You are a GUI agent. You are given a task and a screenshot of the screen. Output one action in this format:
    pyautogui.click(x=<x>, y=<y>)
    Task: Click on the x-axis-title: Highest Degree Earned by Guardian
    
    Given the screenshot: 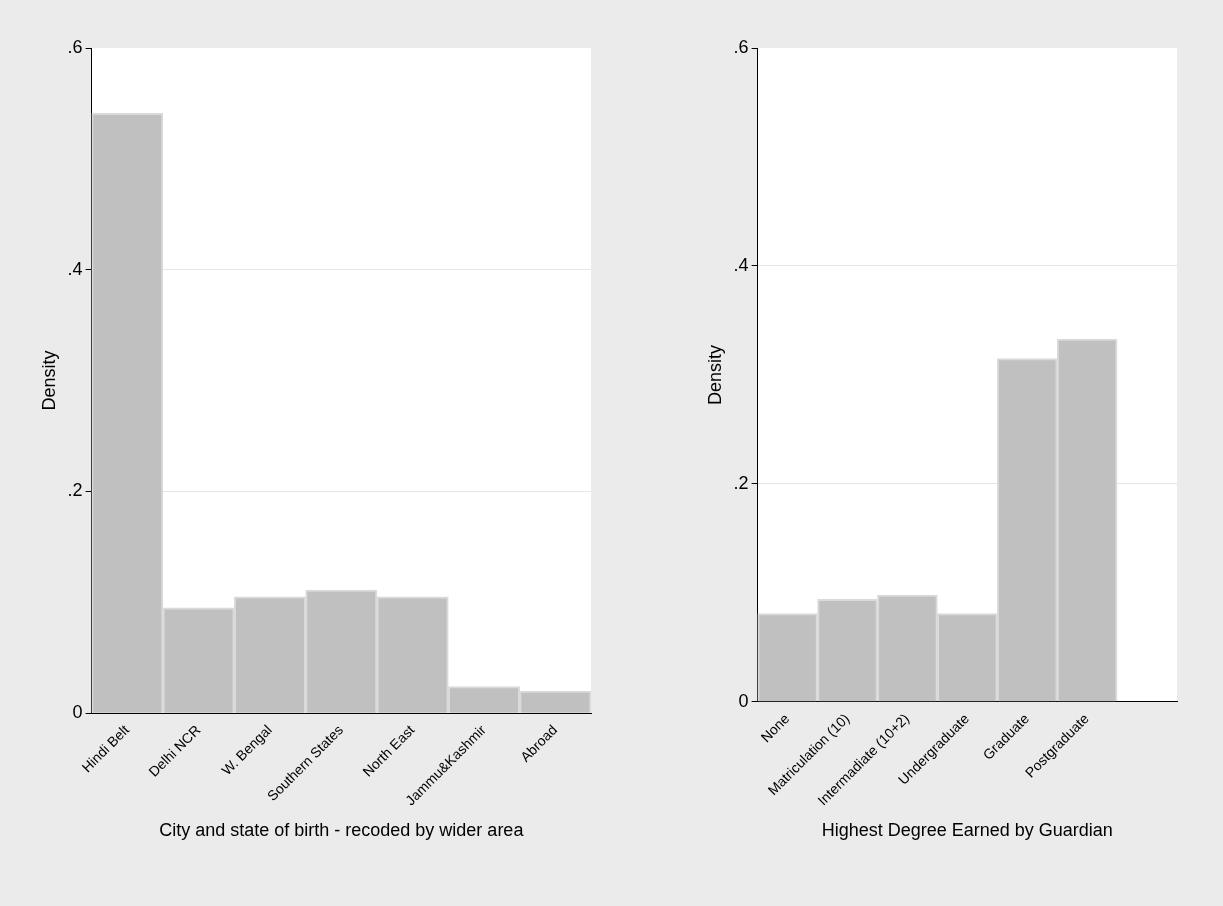 What is the action you would take?
    pyautogui.click(x=967, y=830)
    